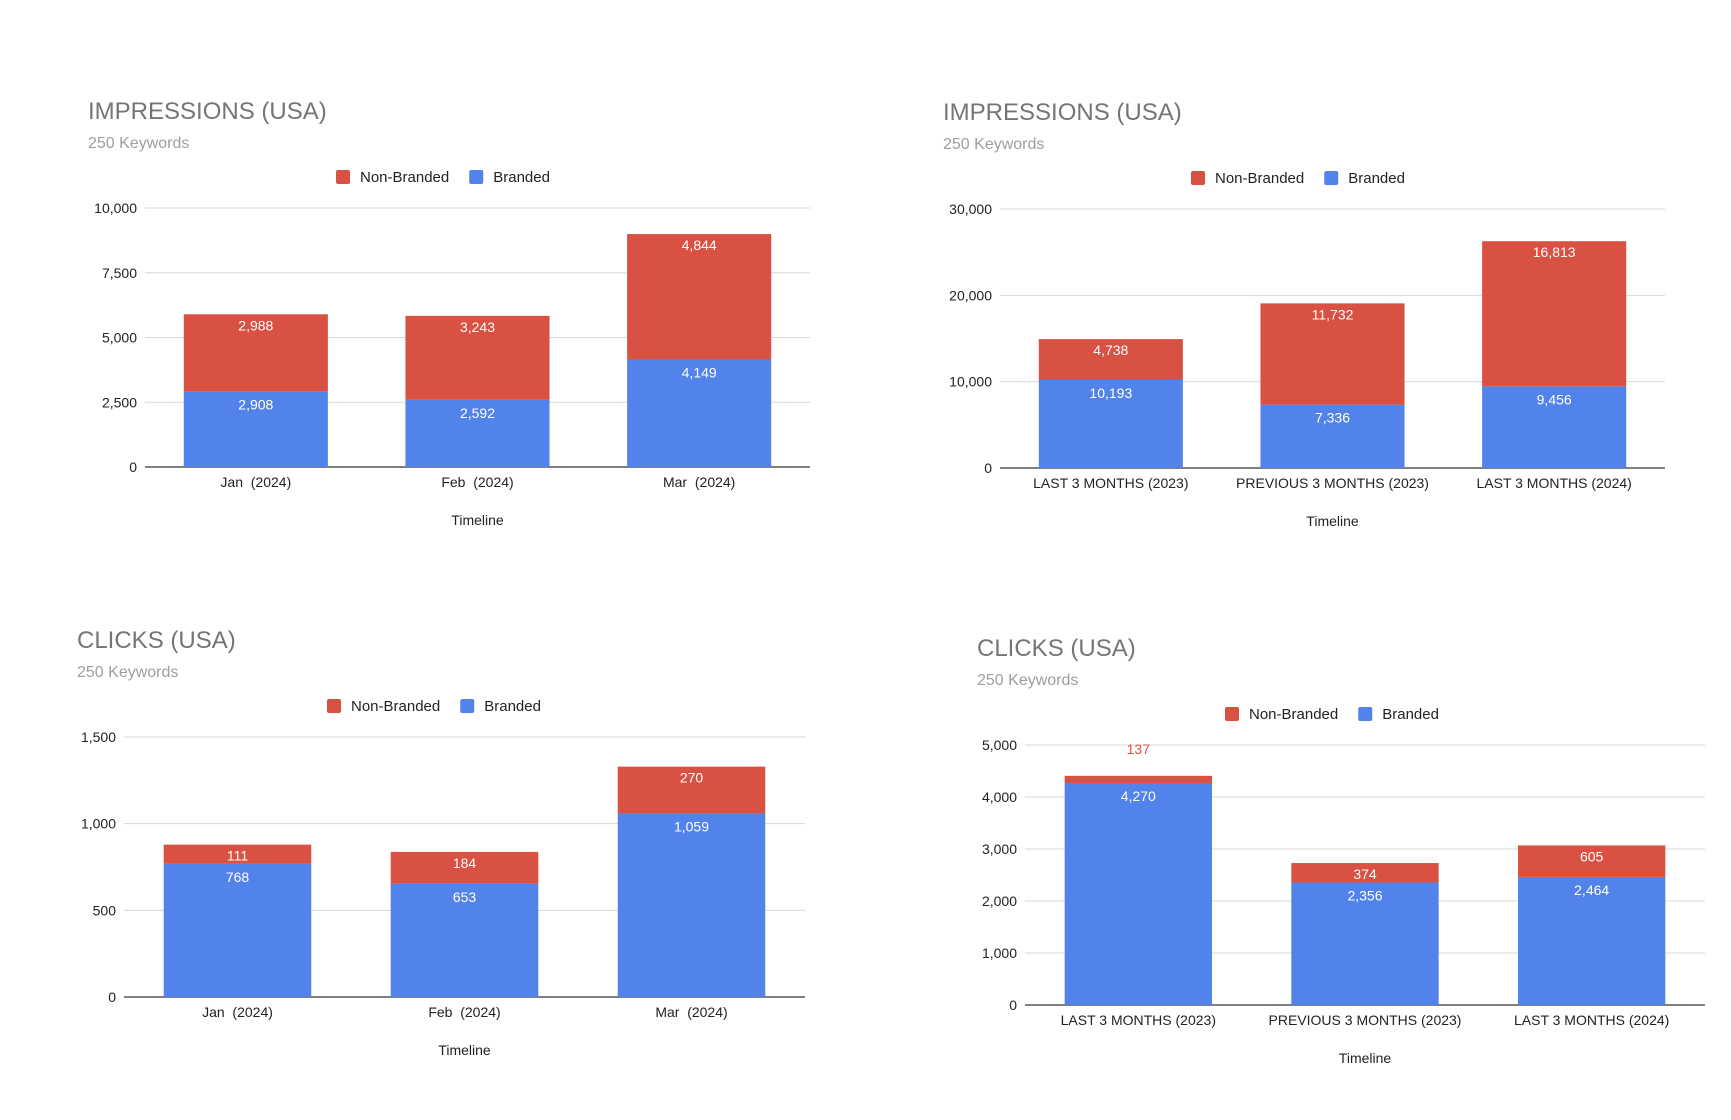  I want to click on x-tick-label: Jan (2024), so click(255, 482).